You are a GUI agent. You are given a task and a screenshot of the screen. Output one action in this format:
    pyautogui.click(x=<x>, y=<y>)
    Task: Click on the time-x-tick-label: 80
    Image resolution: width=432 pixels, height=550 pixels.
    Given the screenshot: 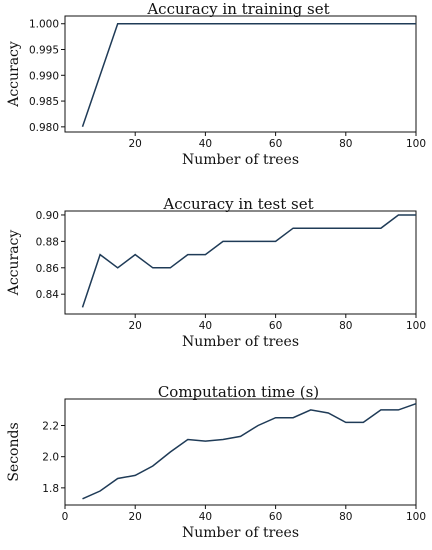 What is the action you would take?
    pyautogui.click(x=345, y=517)
    